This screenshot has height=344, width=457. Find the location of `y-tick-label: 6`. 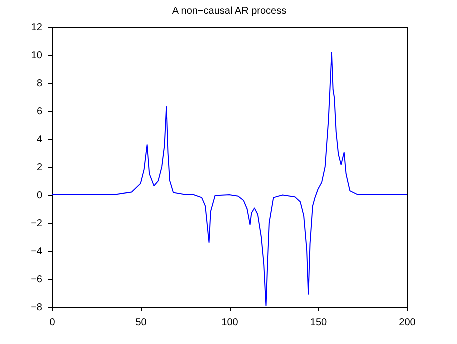

y-tick-label: 6 is located at coordinates (39, 112).